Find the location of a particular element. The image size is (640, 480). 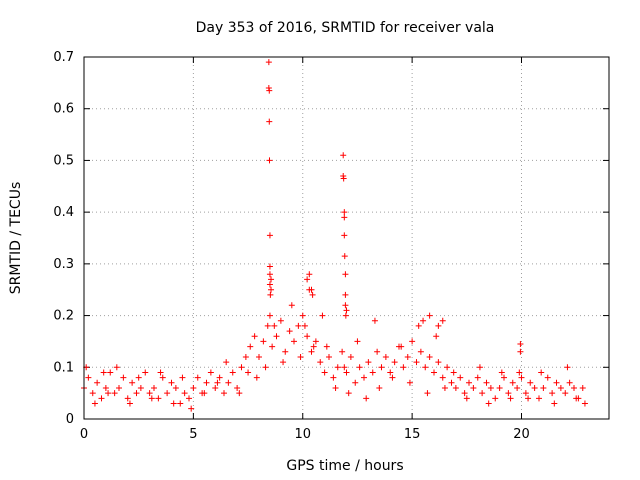

x-tick-label: 20 is located at coordinates (521, 434).